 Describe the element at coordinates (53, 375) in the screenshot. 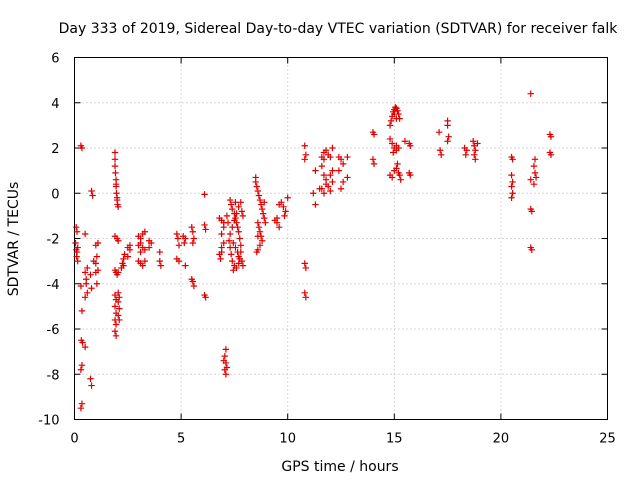

I see `y-tick-label: -8` at that location.